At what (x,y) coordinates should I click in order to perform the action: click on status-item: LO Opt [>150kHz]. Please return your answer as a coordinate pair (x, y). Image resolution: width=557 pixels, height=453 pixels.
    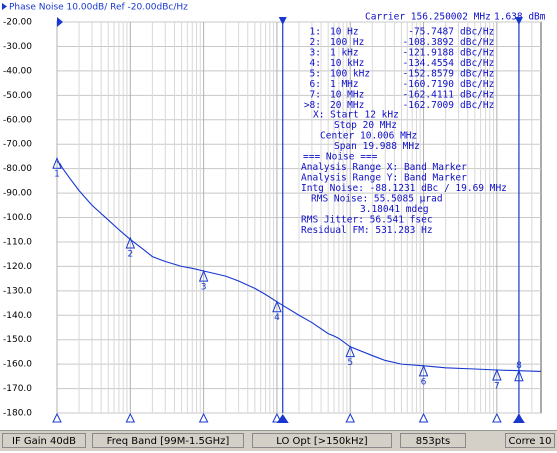
    Looking at the image, I should click on (322, 440).